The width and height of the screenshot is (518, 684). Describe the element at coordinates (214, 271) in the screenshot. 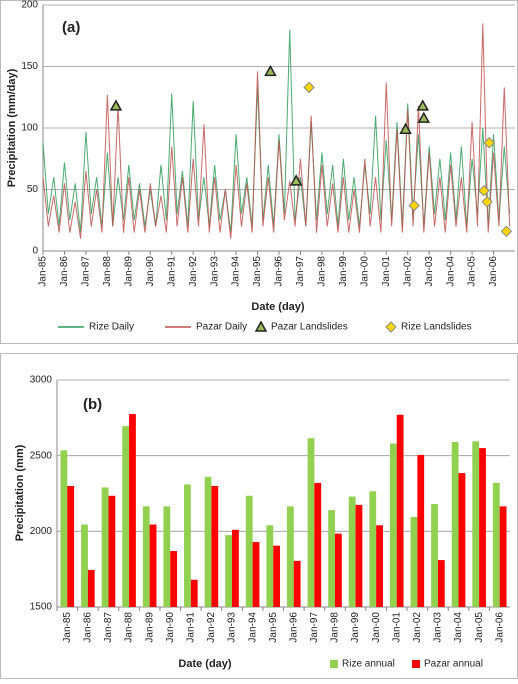

I see `x-tick-label: Jan-93` at that location.